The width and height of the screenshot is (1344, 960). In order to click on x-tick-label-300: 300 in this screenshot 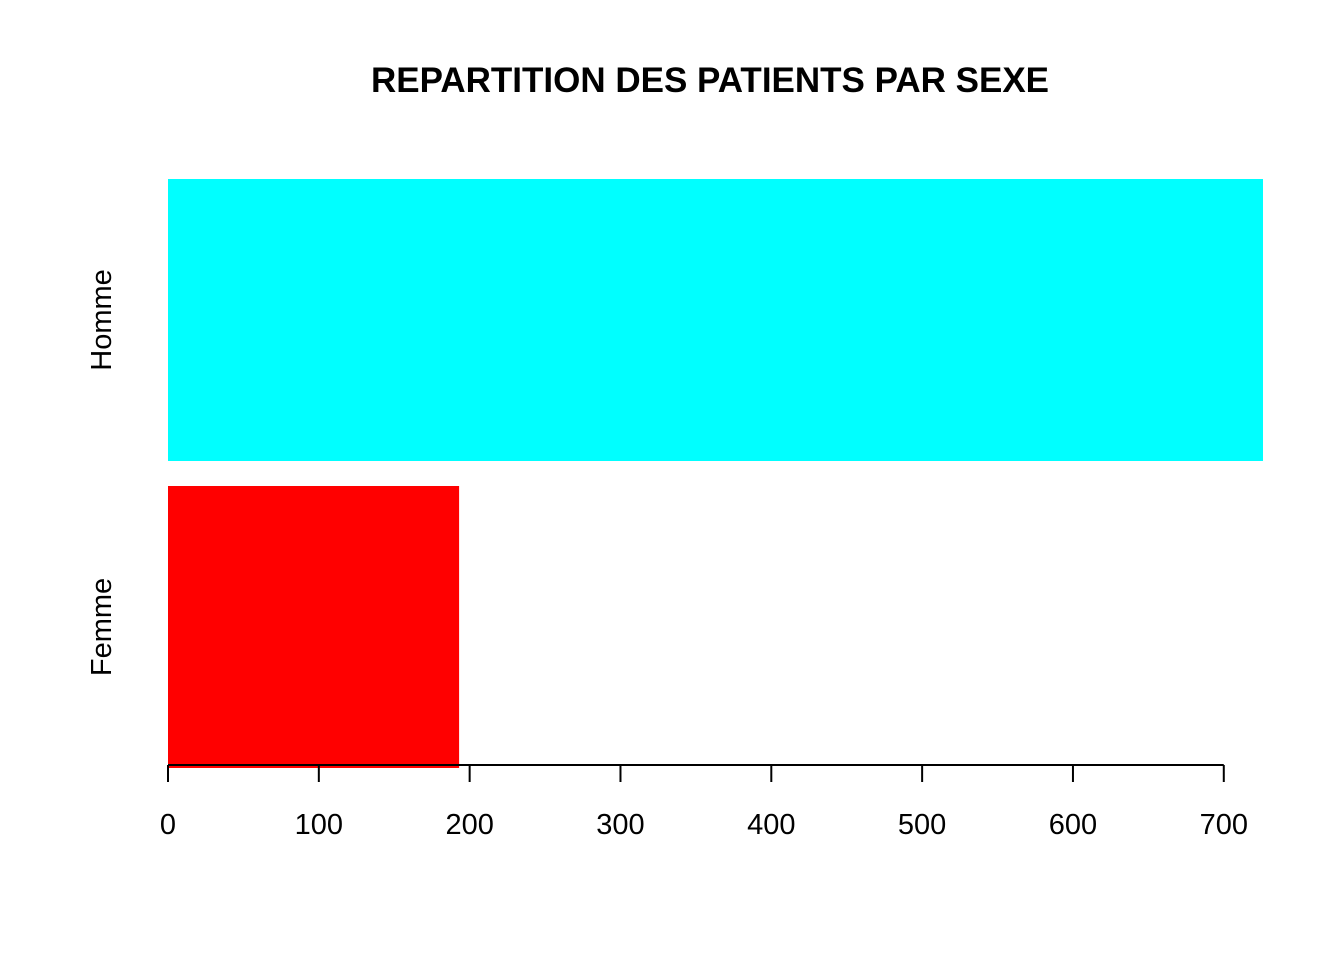, I will do `click(620, 825)`.